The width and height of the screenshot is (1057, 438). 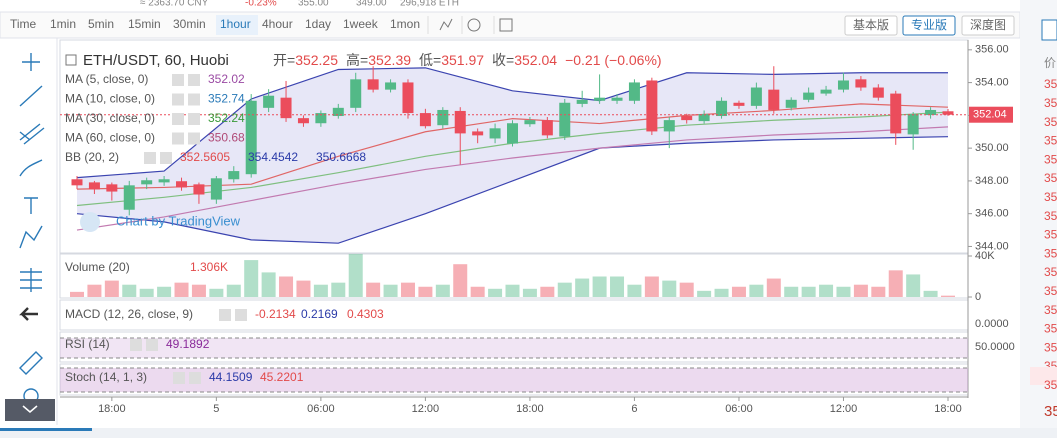 I want to click on interval-button: 5min, so click(x=101, y=24).